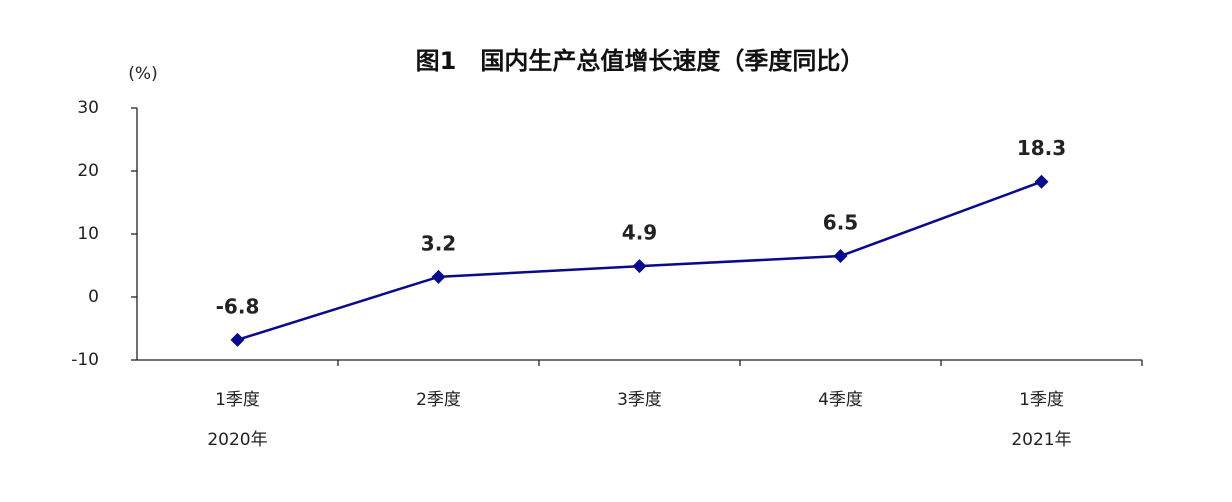 Image resolution: width=1232 pixels, height=502 pixels. Describe the element at coordinates (88, 234) in the screenshot. I see `y-tick-label: 10` at that location.